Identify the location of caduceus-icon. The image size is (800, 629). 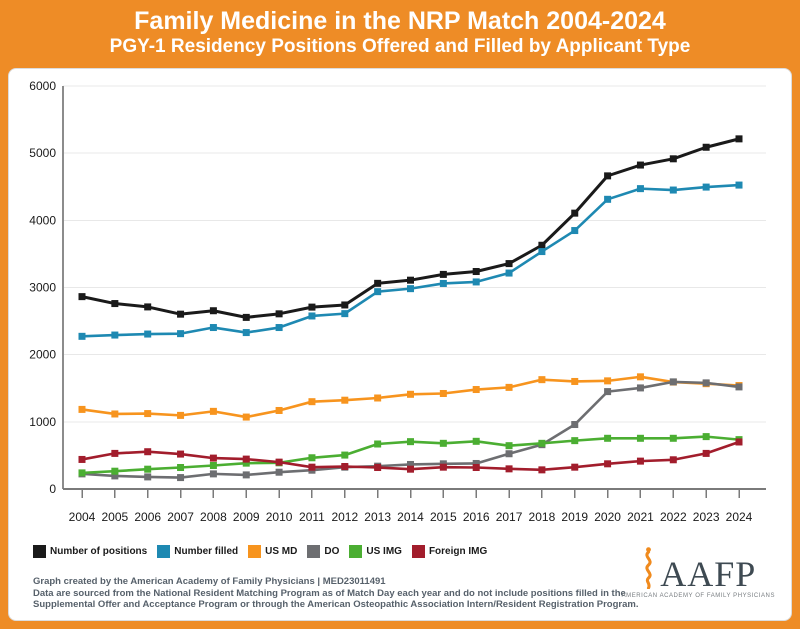
(648, 568).